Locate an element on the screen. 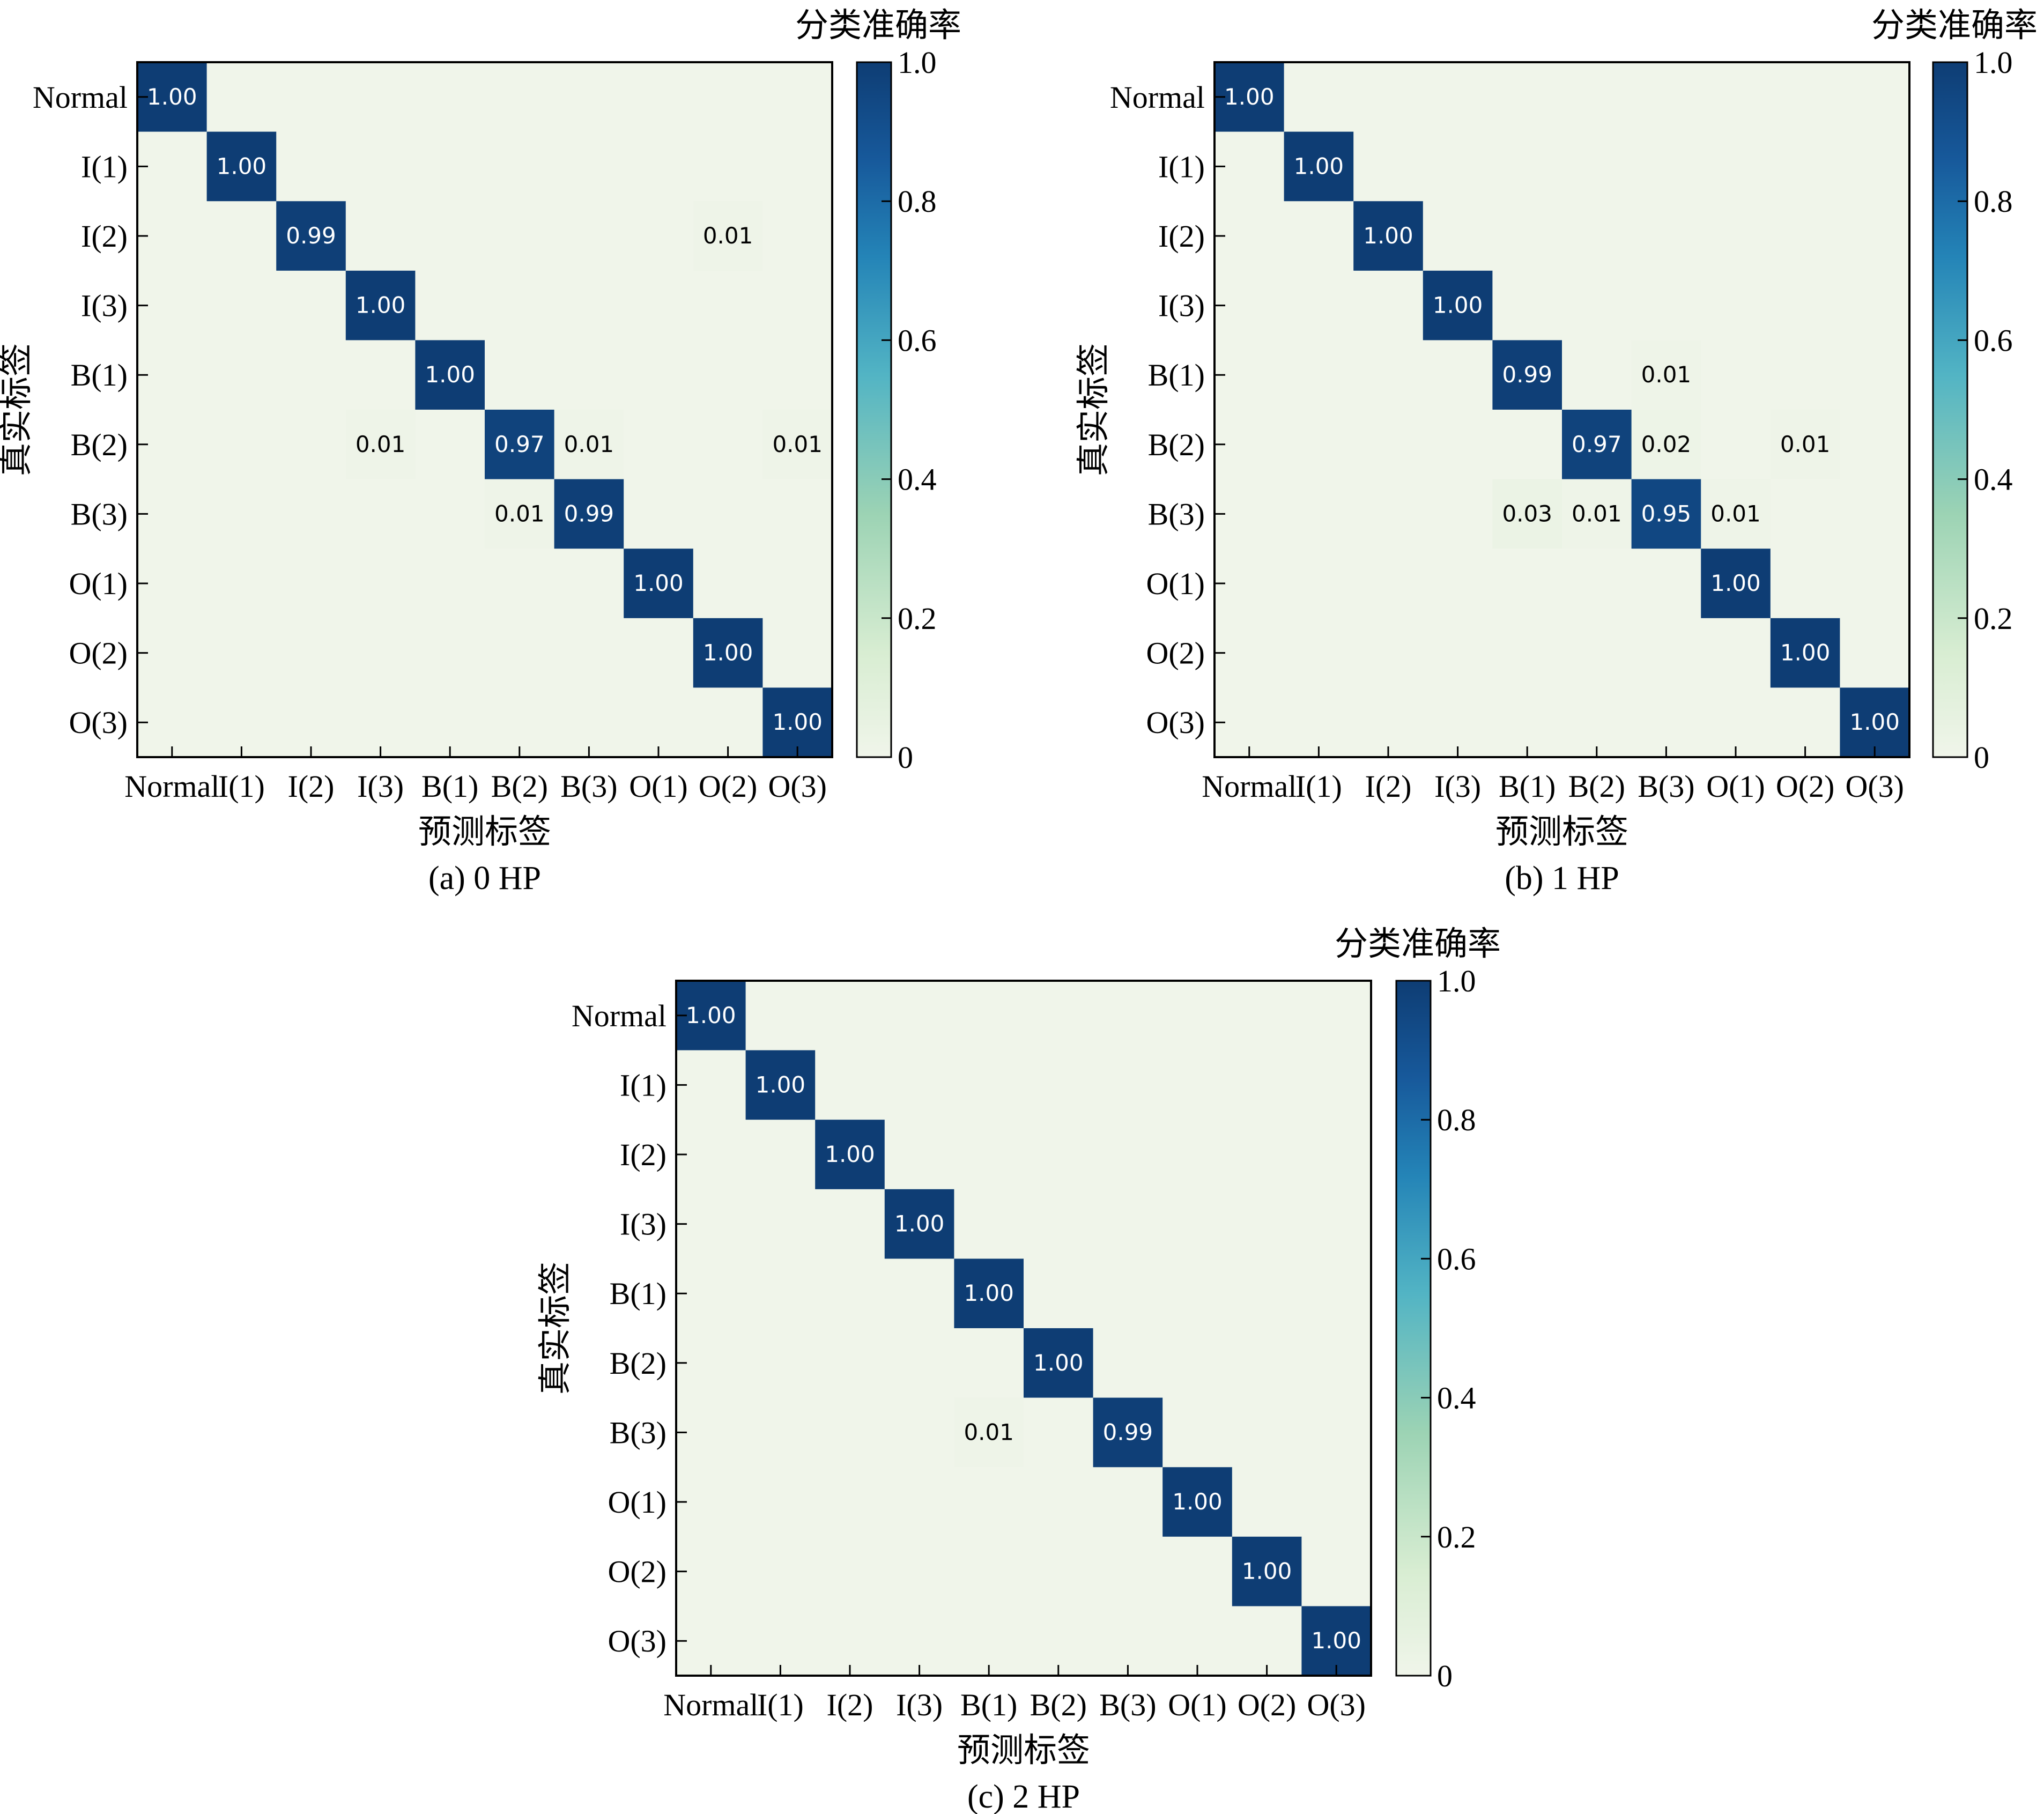 This screenshot has height=1814, width=2044. x-tick-label: O(2) is located at coordinates (1805, 786).